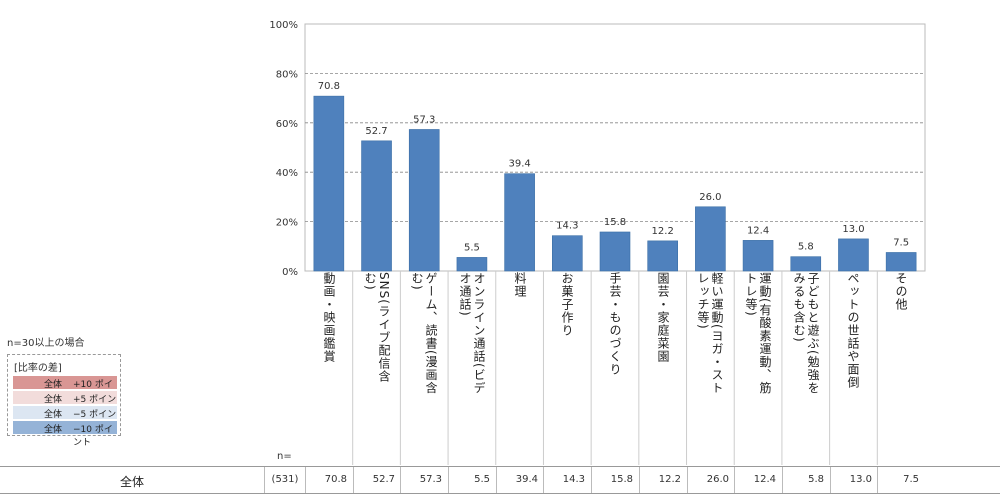 The image size is (1000, 495). Describe the element at coordinates (663, 231) in the screenshot. I see `data-label: 12.2` at that location.